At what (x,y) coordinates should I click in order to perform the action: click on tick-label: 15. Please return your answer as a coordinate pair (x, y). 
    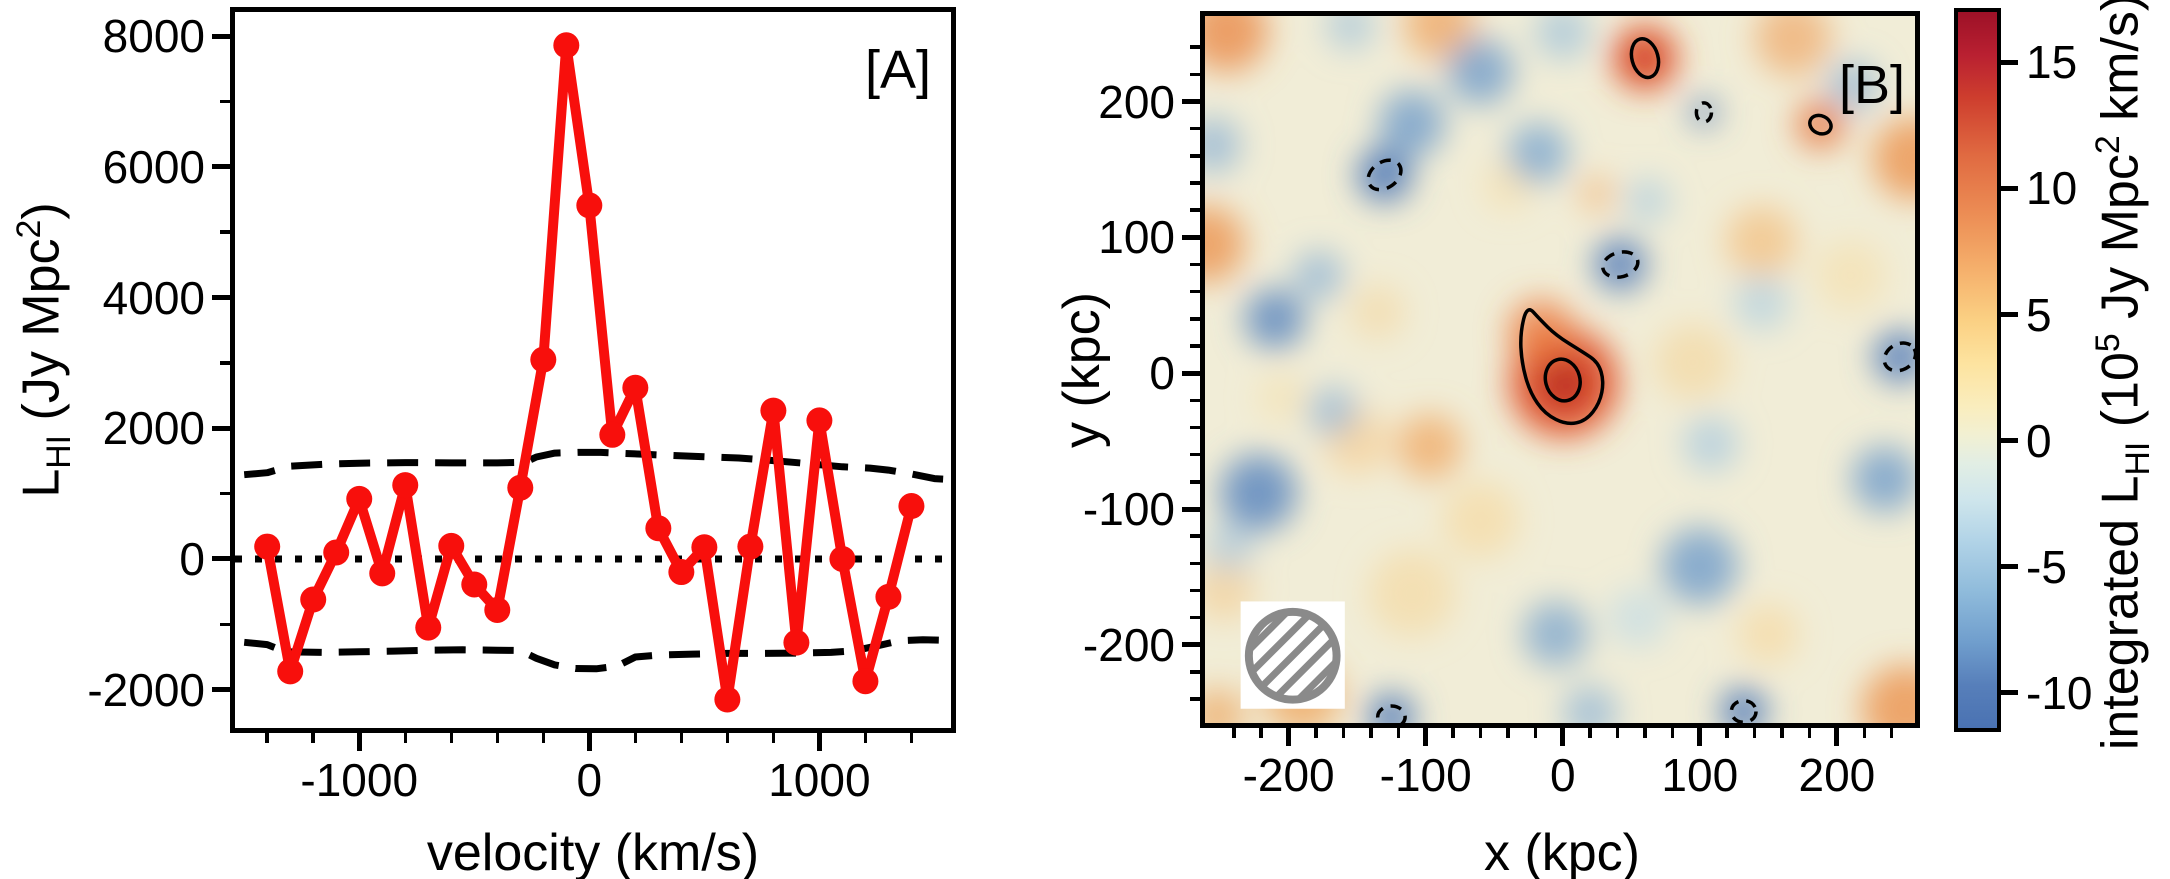
    Looking at the image, I should click on (2052, 62).